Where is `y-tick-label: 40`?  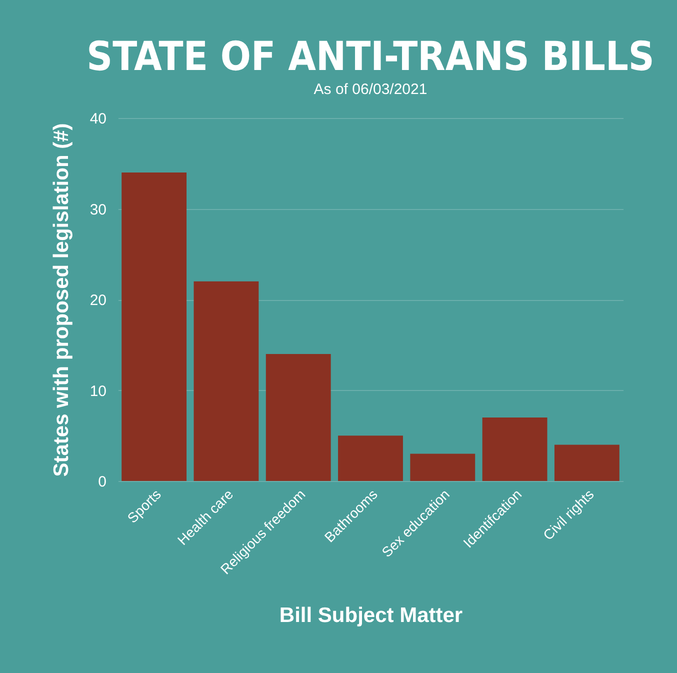
y-tick-label: 40 is located at coordinates (98, 119).